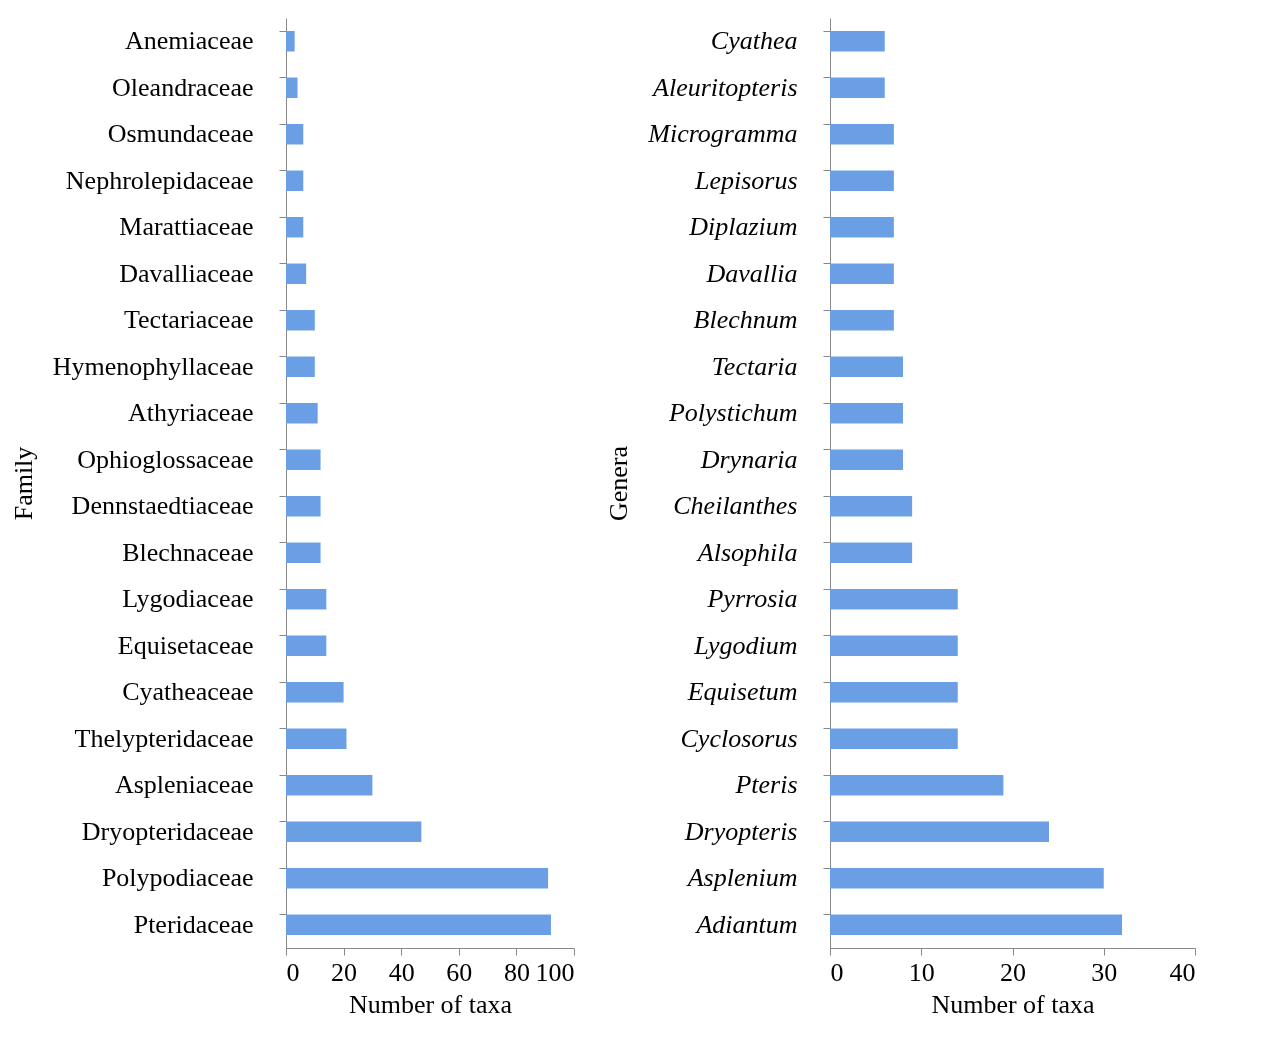 This screenshot has width=1275, height=1037. What do you see at coordinates (188, 692) in the screenshot?
I see `y-tick-label: Cyatheaceae` at bounding box center [188, 692].